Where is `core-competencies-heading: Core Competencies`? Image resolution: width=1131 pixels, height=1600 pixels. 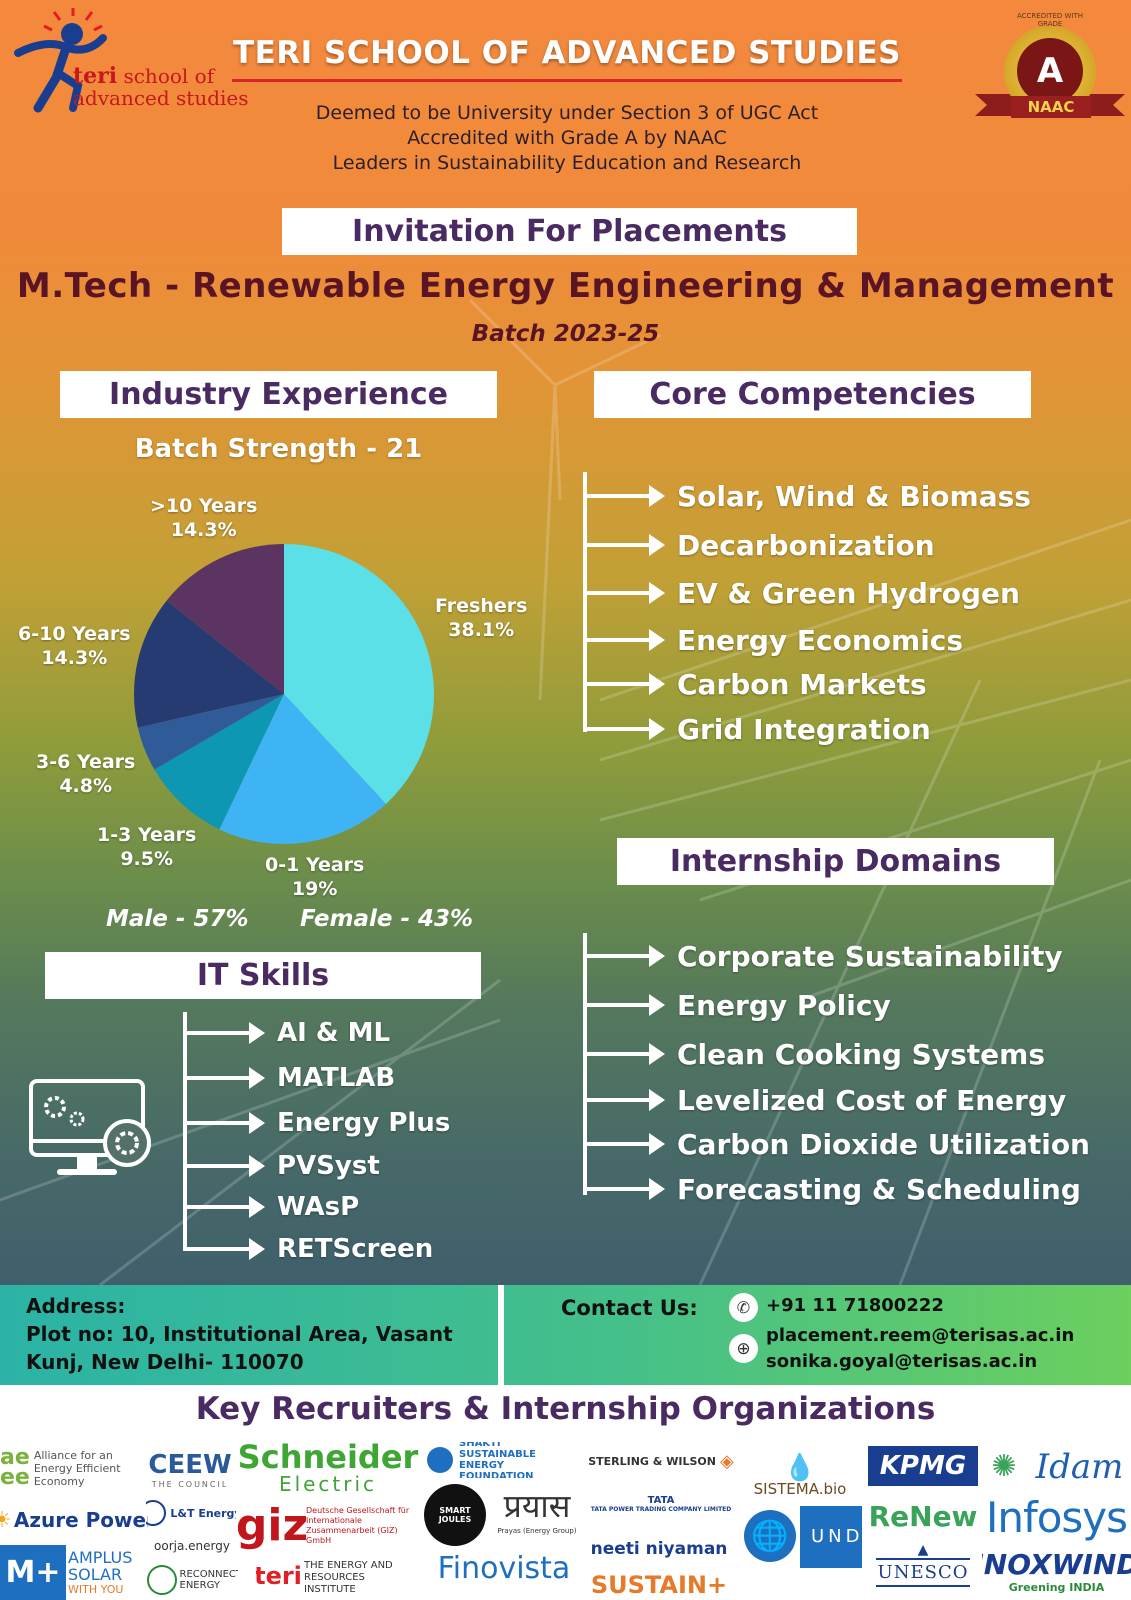
core-competencies-heading: Core Competencies is located at coordinates (812, 394).